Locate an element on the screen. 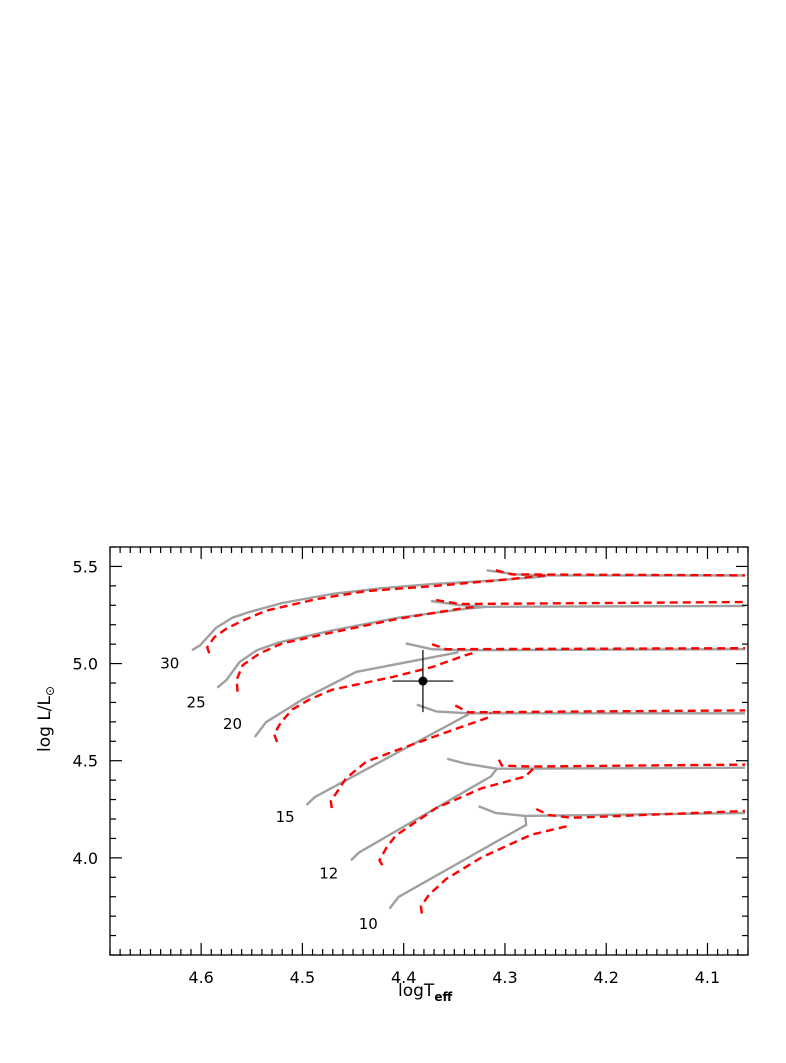 The width and height of the screenshot is (786, 1063). track-30-solid is located at coordinates (368, 613).